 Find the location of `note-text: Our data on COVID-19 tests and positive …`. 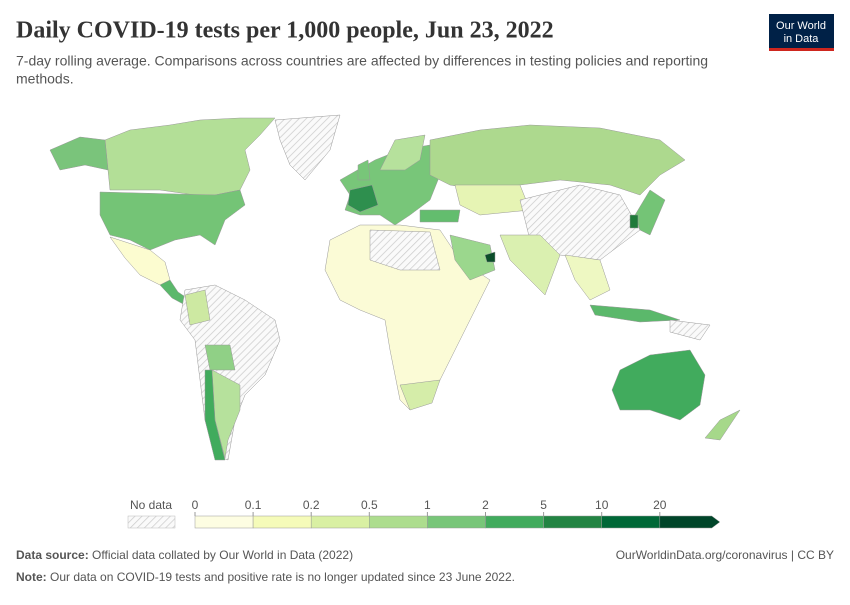

note-text: Our data on COVID-19 tests and positive … is located at coordinates (282, 577).